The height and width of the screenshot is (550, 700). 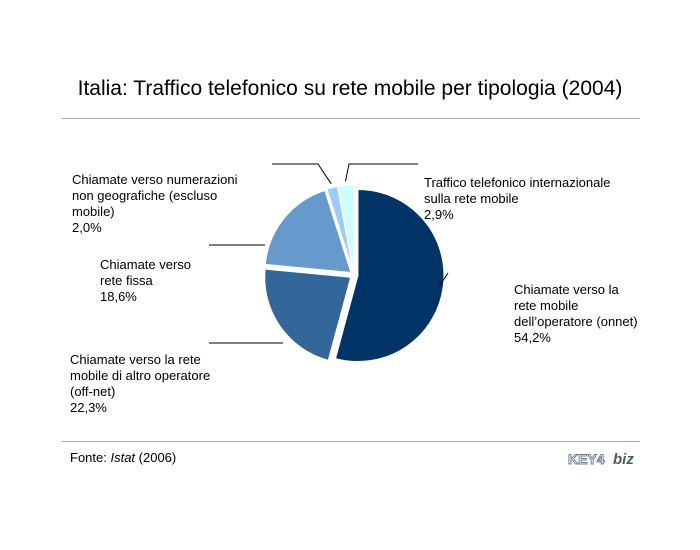 What do you see at coordinates (351, 118) in the screenshot?
I see `top-divider` at bounding box center [351, 118].